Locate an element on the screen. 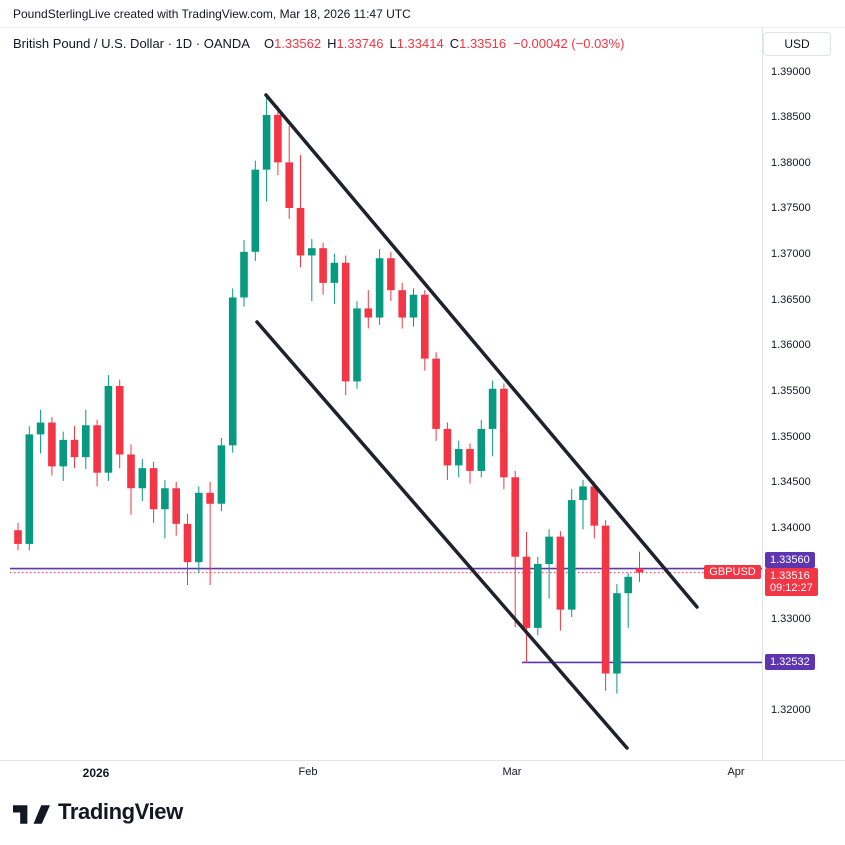  symbol-title: British Pound / U.S. Dollar · 1D · OANDA is located at coordinates (131, 43).